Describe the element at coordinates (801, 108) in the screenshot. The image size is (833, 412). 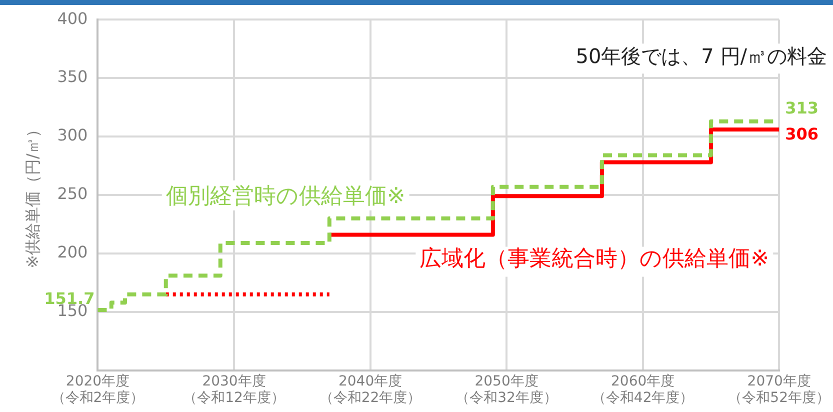
I see `data-label: 313` at that location.